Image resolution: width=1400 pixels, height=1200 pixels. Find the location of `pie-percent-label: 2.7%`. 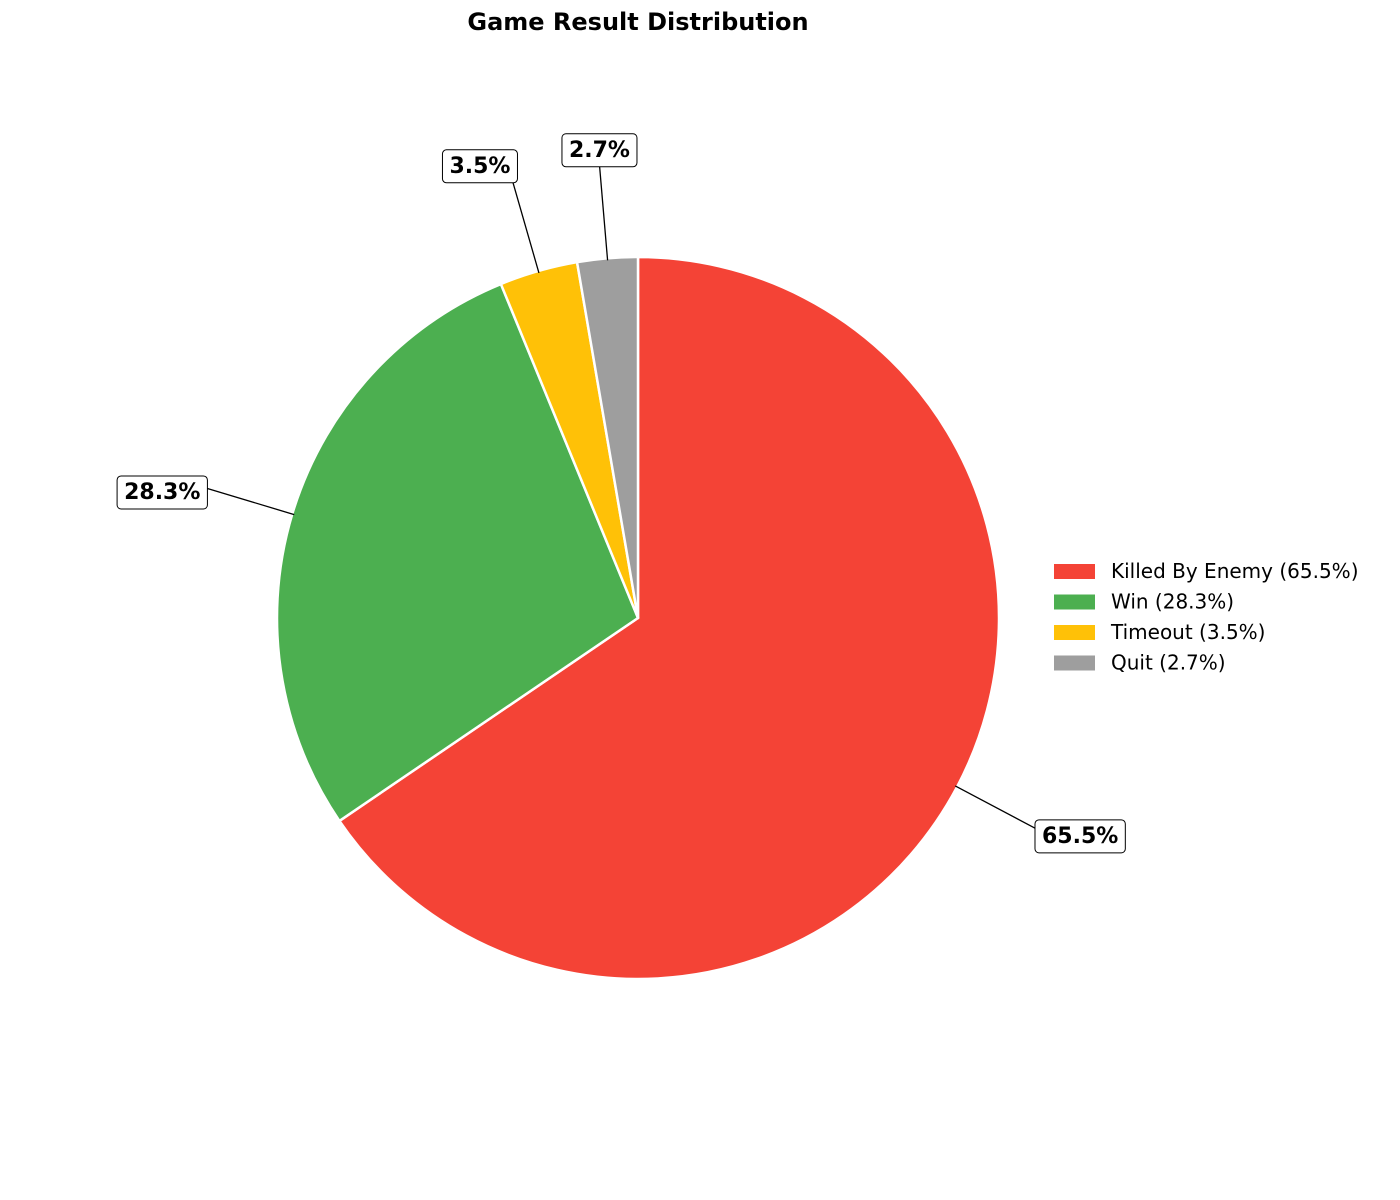

pie-percent-label: 2.7% is located at coordinates (599, 150).